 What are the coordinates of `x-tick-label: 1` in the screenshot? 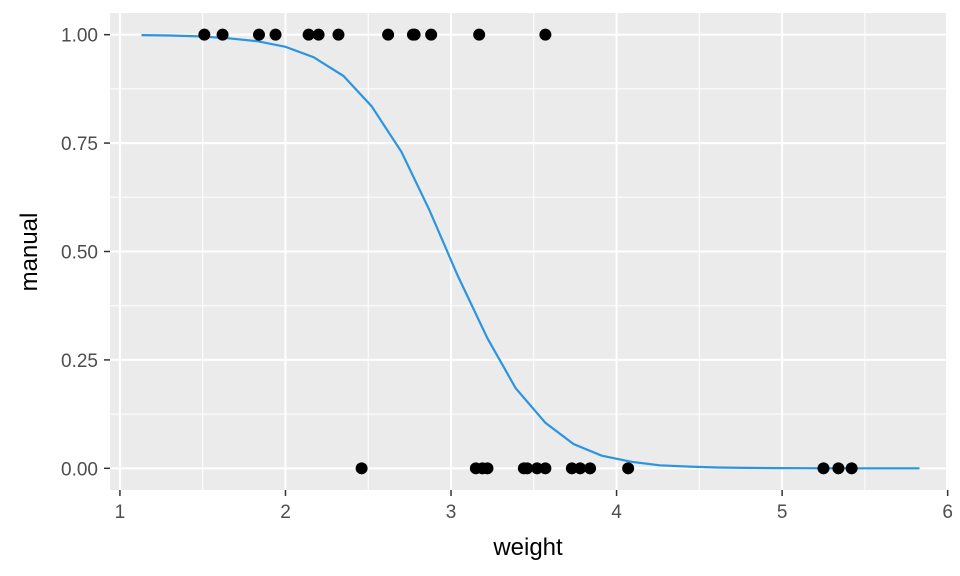 It's located at (120, 512).